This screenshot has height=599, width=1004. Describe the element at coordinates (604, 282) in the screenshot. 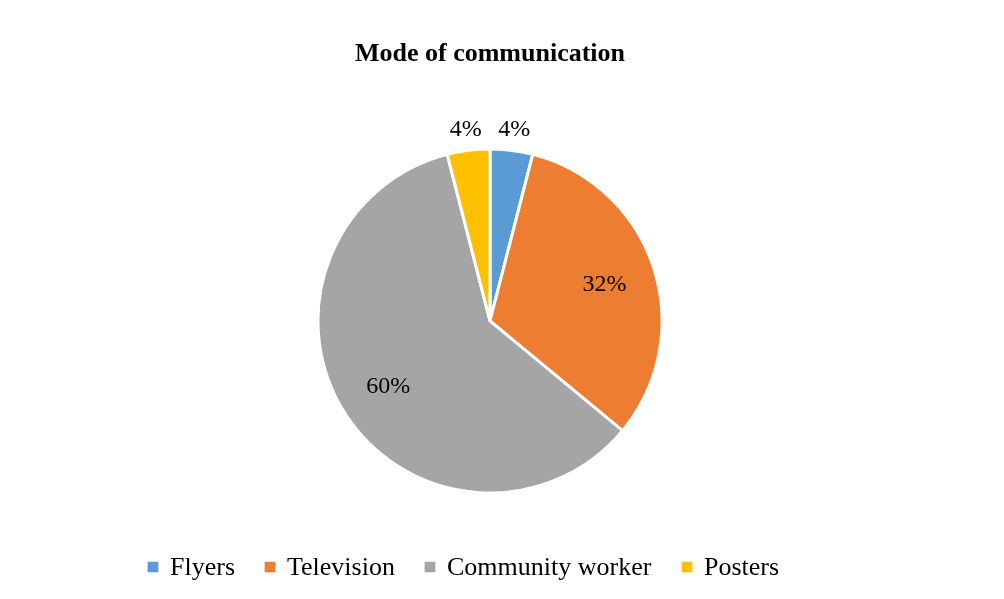

I see `data-label: 32%` at that location.